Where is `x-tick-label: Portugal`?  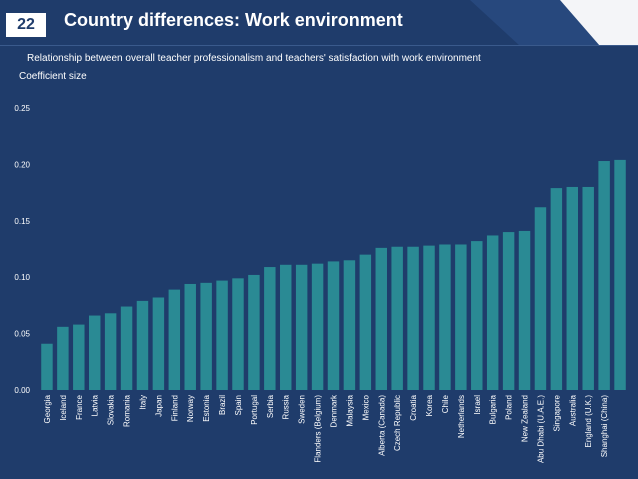 x-tick-label: Portugal is located at coordinates (254, 410).